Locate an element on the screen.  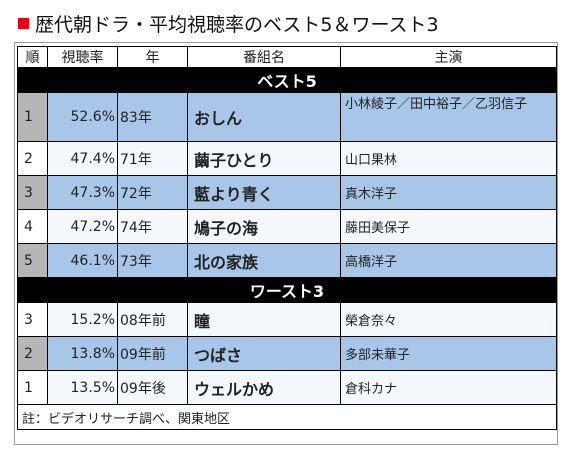
cast-cell: 山口果林 is located at coordinates (448, 158).